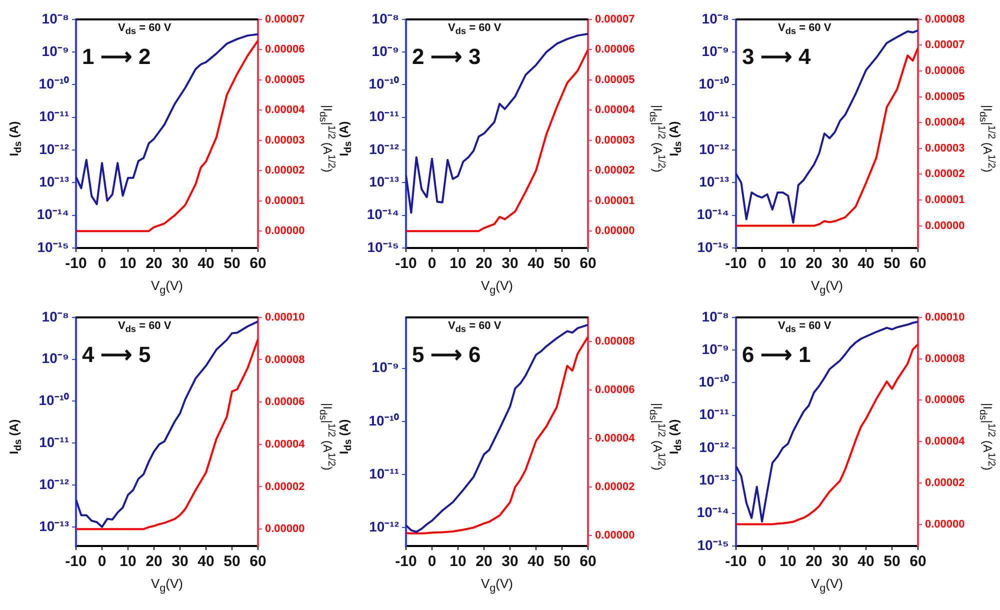  What do you see at coordinates (776, 355) in the screenshot?
I see `annotation: 6 ⟶ 1` at bounding box center [776, 355].